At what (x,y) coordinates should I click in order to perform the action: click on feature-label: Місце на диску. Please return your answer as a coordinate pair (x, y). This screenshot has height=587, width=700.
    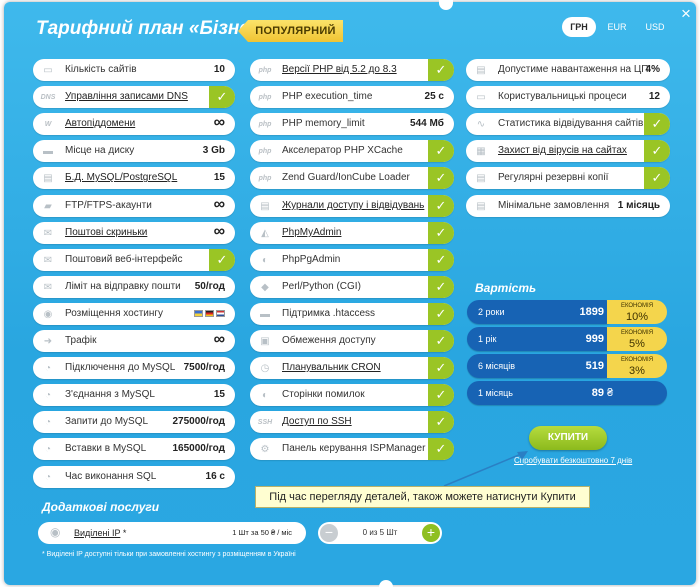
    Looking at the image, I should click on (100, 150).